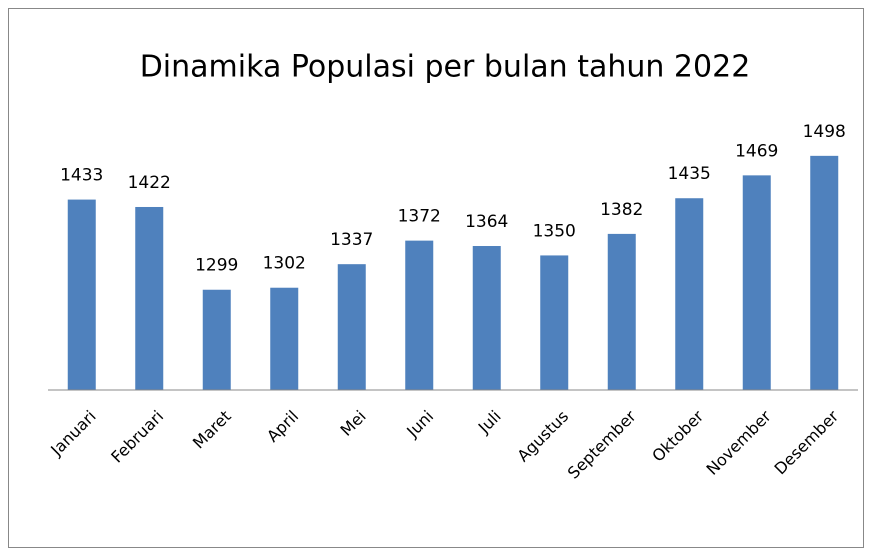 The width and height of the screenshot is (872, 556). I want to click on value-label: 1302, so click(284, 264).